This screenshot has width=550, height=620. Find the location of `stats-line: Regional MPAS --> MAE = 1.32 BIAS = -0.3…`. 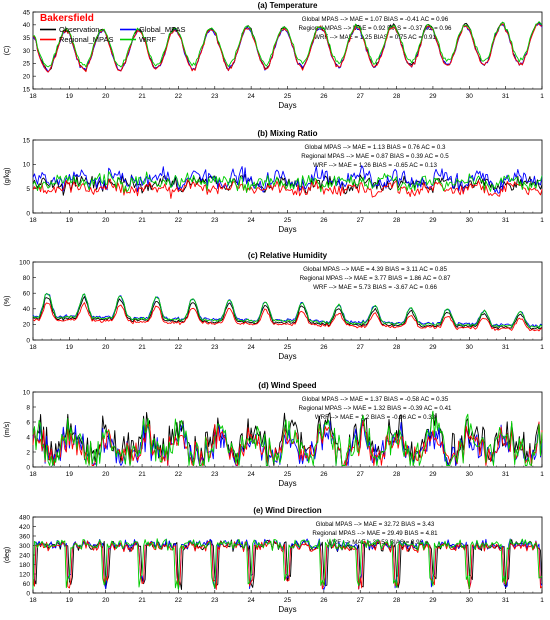

stats-line: Regional MPAS --> MAE = 1.32 BIAS = -0.3… is located at coordinates (375, 408).